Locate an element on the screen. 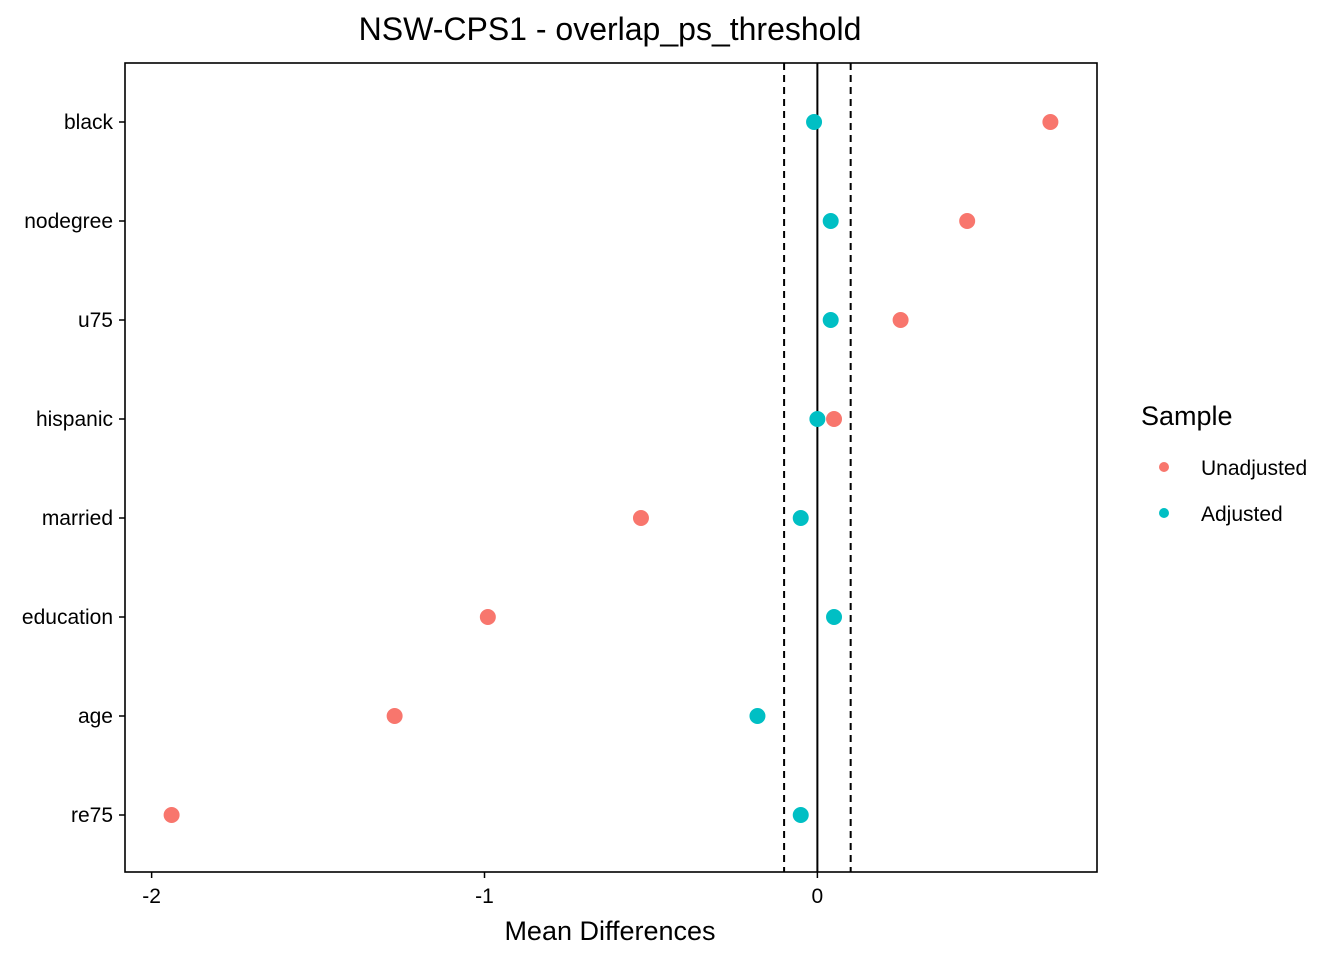 The image size is (1344, 960). y-tick-label: age is located at coordinates (95, 716).